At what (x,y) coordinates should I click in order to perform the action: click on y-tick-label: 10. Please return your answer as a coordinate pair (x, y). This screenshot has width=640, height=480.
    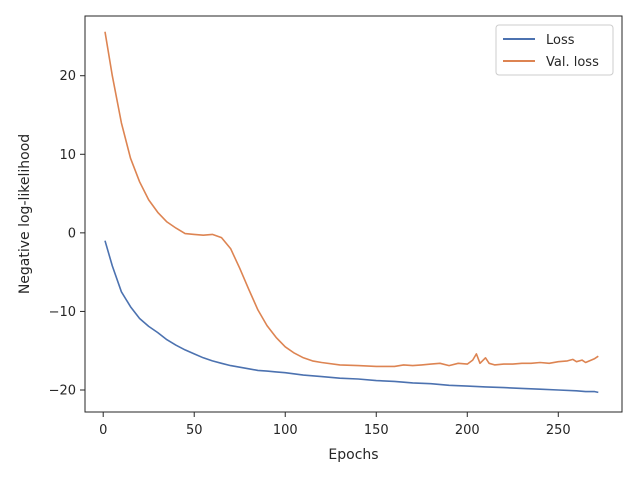
    Looking at the image, I should click on (67, 155).